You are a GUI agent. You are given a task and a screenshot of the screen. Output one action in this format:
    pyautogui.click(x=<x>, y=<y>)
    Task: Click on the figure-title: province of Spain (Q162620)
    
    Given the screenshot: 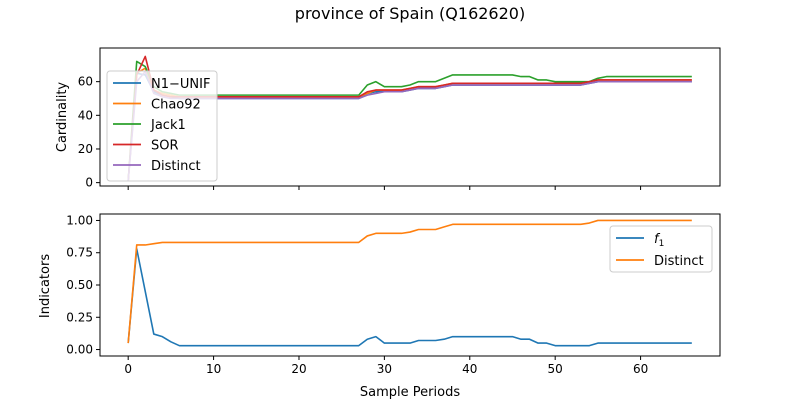 What is the action you would take?
    pyautogui.click(x=410, y=13)
    